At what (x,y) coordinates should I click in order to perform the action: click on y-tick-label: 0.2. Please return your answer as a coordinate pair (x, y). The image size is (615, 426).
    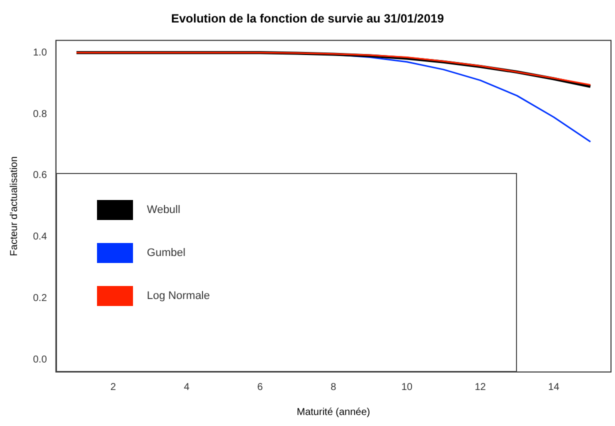
    Looking at the image, I should click on (40, 298).